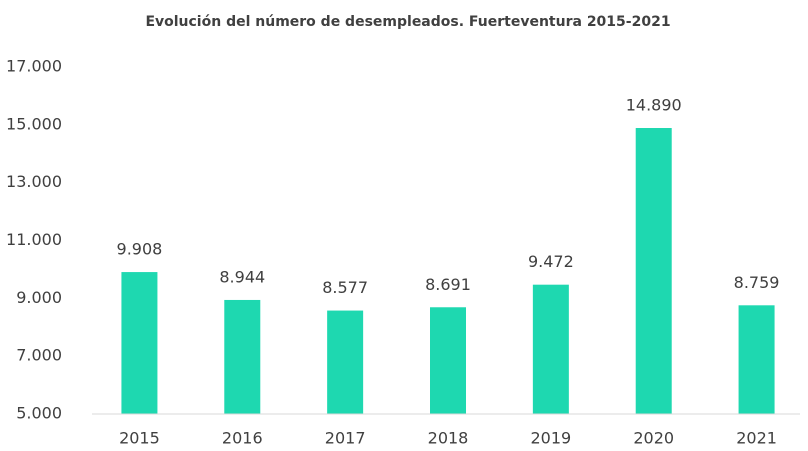  Describe the element at coordinates (654, 105) in the screenshot. I see `value-label: 14.890` at that location.